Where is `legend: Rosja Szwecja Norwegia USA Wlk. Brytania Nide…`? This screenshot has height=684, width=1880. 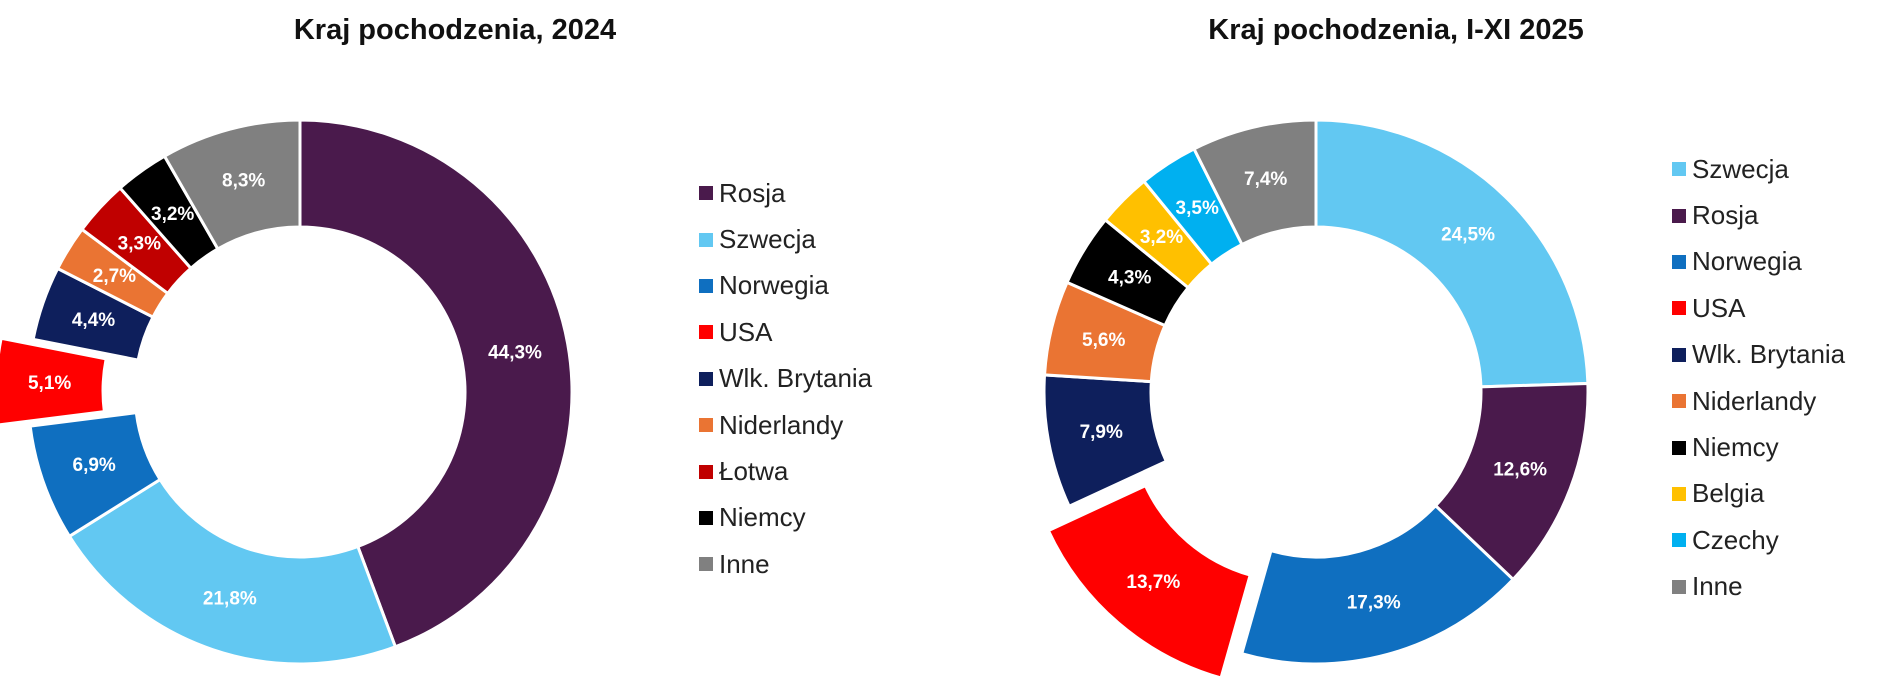
legend: Rosja Szwecja Norwegia USA Wlk. Brytania Nide… is located at coordinates (785, 379).